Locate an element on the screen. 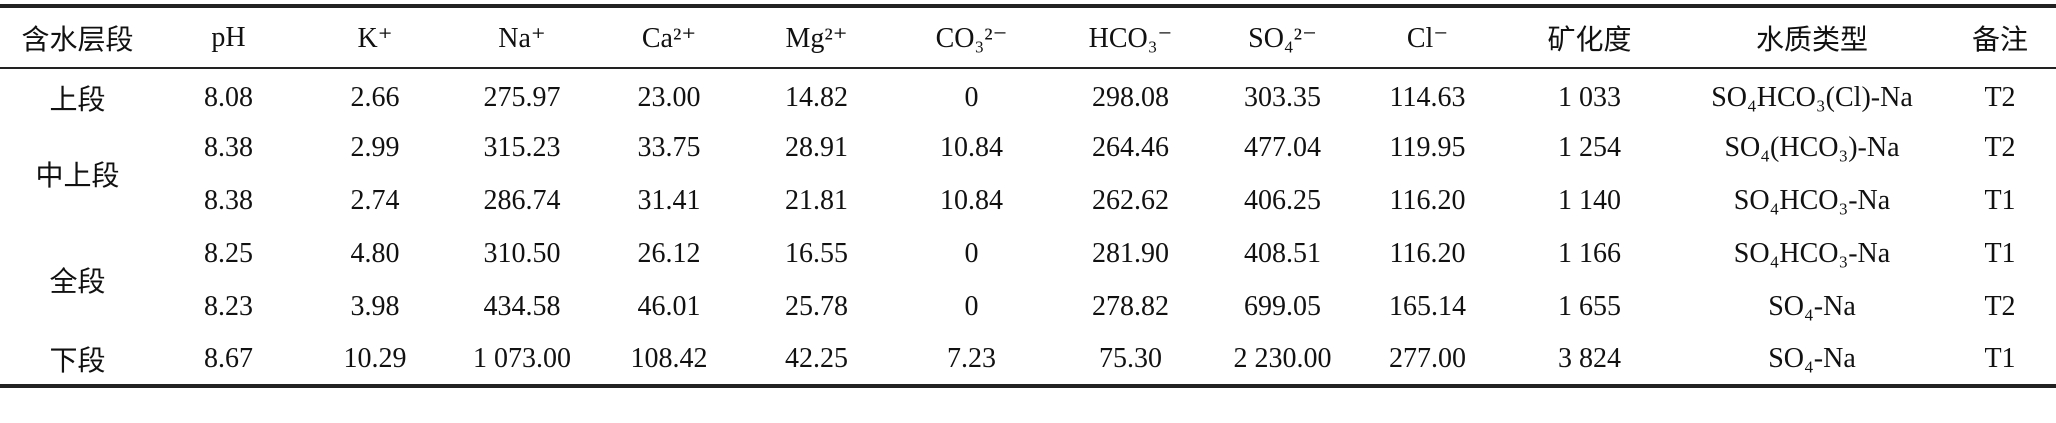  table-cell: 310.50 is located at coordinates (522, 253).